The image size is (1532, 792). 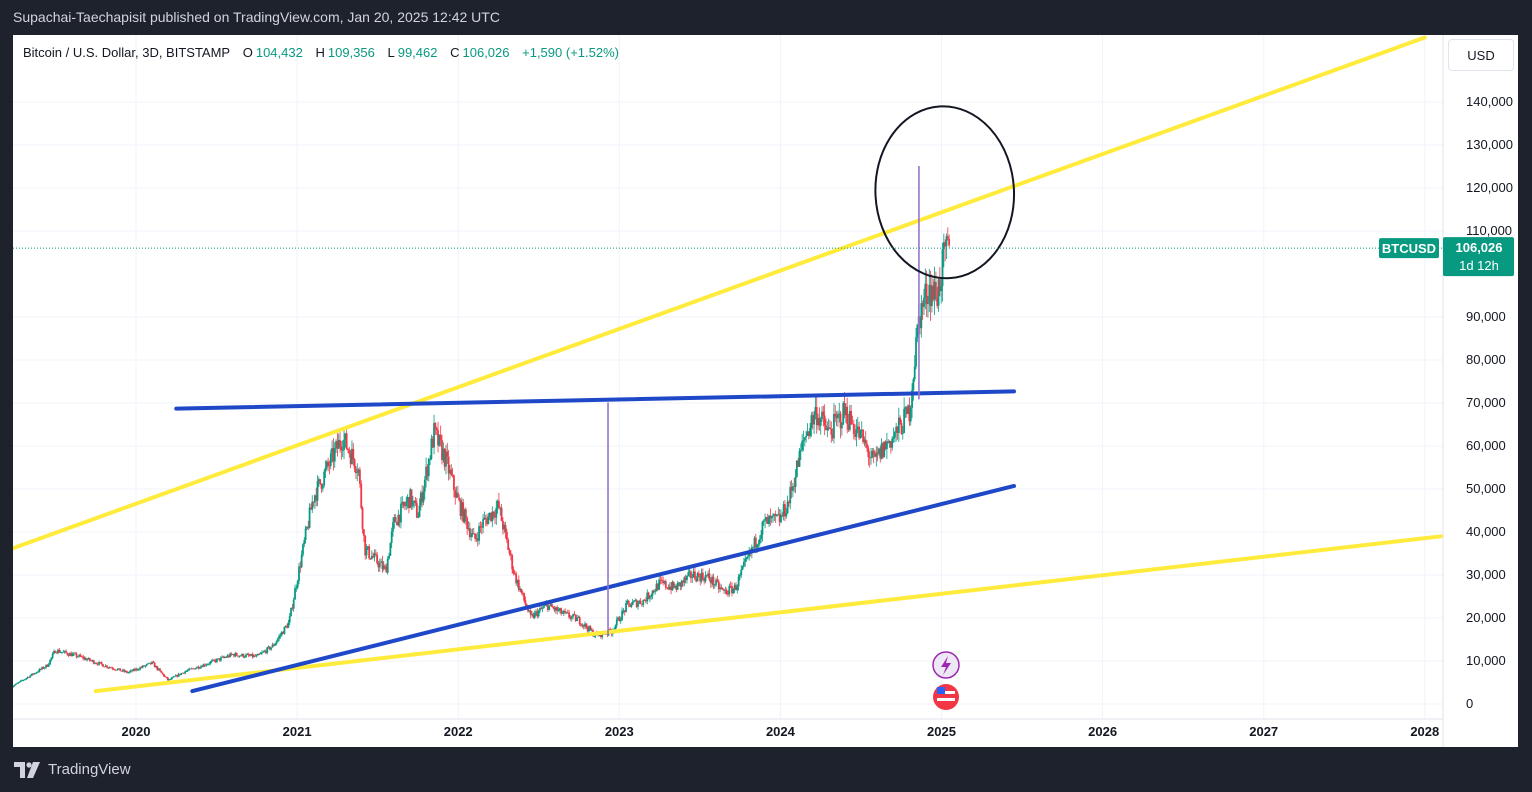 I want to click on y-tick-label: 90,000, so click(x=1486, y=316).